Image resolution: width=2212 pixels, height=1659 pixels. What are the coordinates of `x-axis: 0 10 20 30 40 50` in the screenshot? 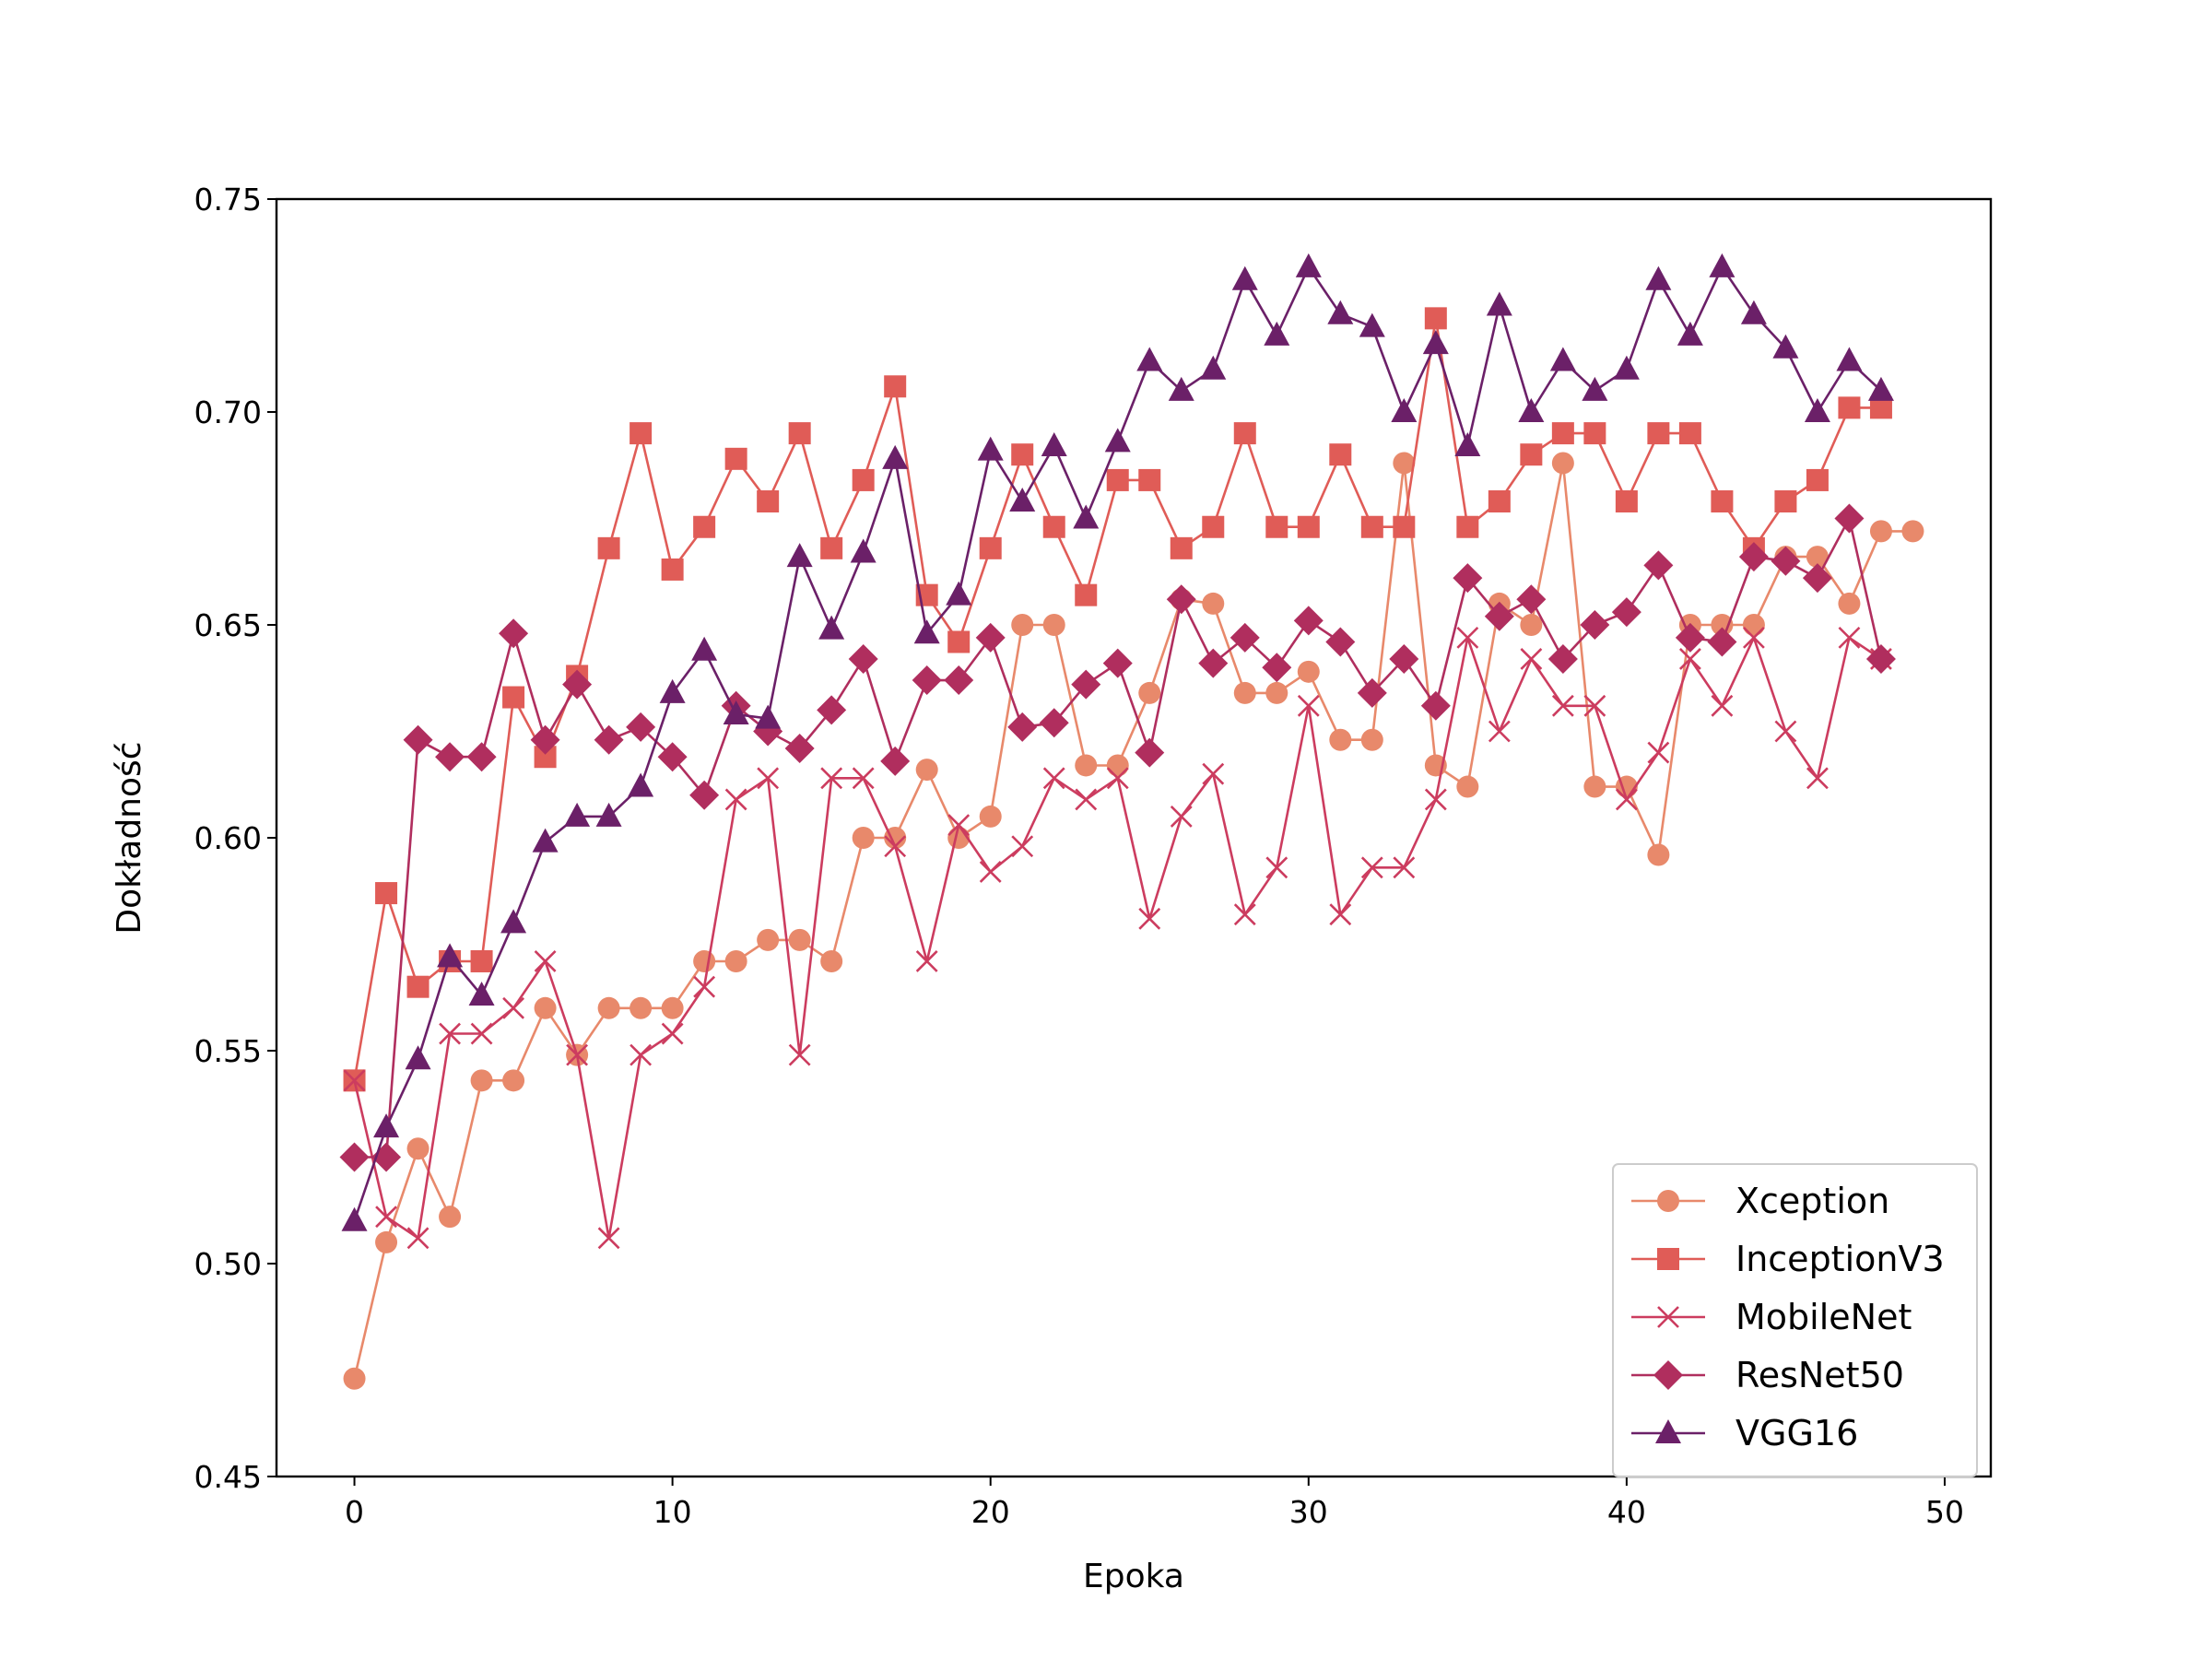 It's located at (1154, 1503).